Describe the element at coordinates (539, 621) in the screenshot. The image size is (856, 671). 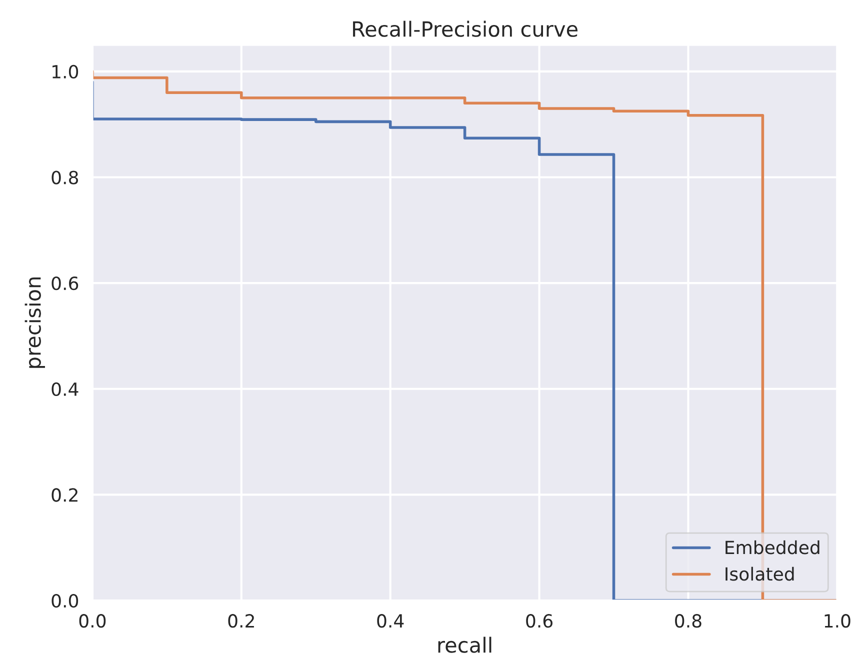
I see `x-tick-label: 0.6` at that location.